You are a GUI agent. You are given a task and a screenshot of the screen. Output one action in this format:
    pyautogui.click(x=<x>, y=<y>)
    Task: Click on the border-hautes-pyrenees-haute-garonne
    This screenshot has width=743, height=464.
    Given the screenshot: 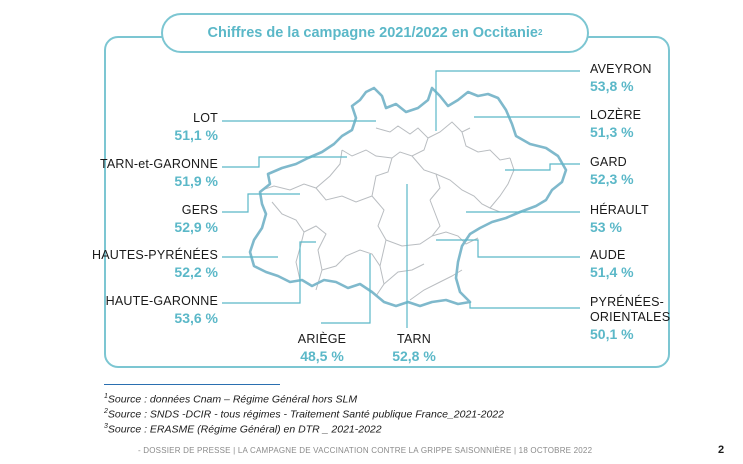 What is the action you would take?
    pyautogui.click(x=315, y=258)
    